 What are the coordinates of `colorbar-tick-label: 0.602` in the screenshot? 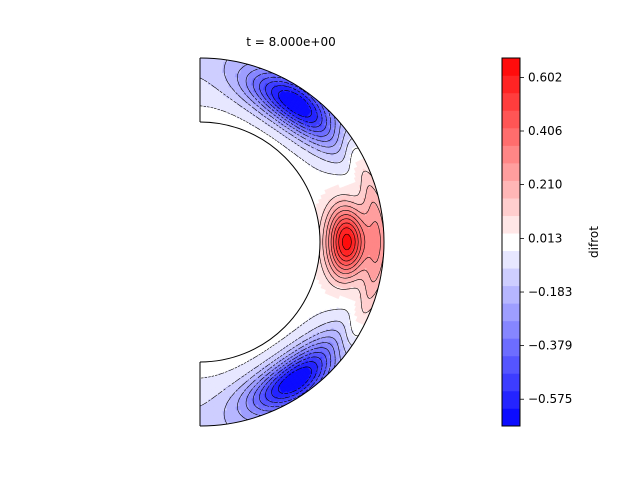 It's located at (545, 77).